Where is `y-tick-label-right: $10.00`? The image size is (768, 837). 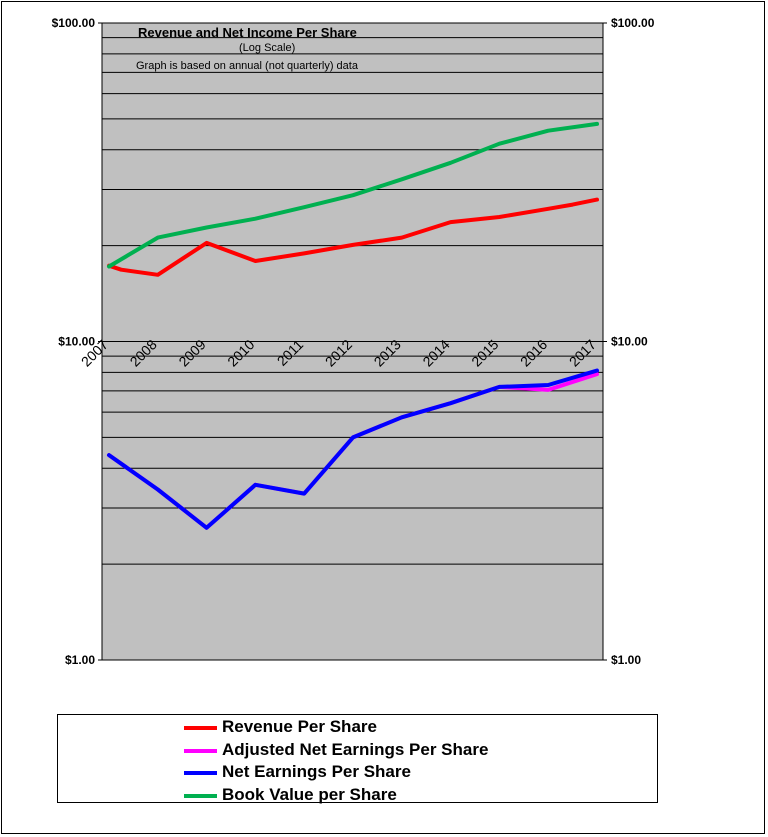
y-tick-label-right: $10.00 is located at coordinates (629, 342).